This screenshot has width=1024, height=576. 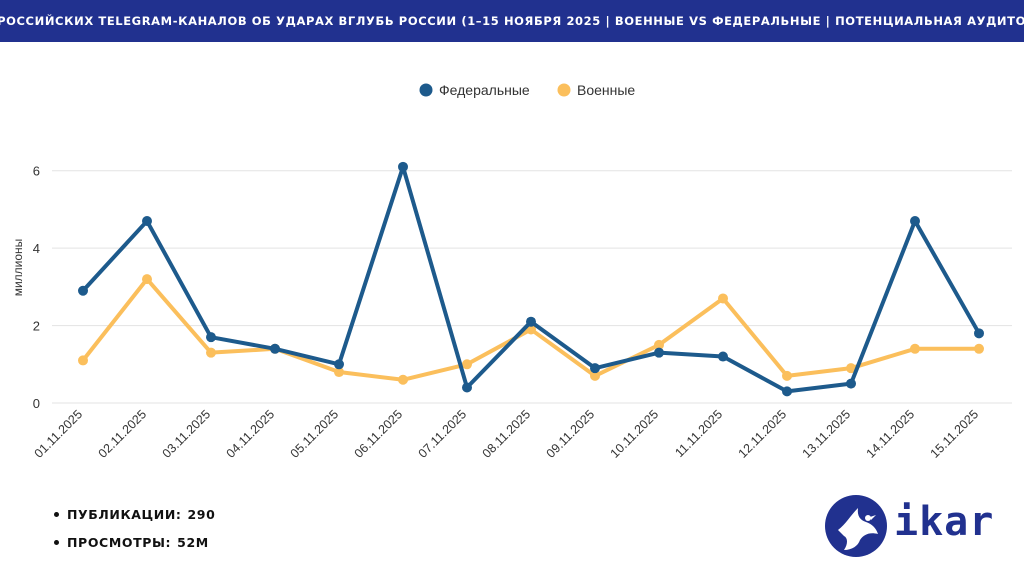 I want to click on y-tick-label: 2, so click(x=36, y=326).